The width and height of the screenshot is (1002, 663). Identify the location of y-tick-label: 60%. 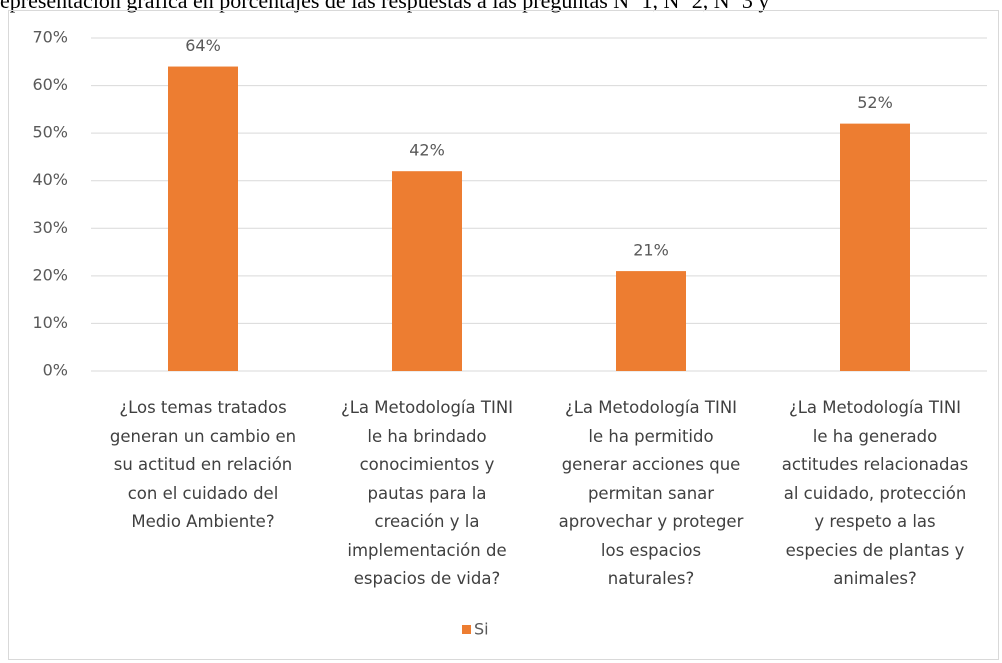
(50, 84).